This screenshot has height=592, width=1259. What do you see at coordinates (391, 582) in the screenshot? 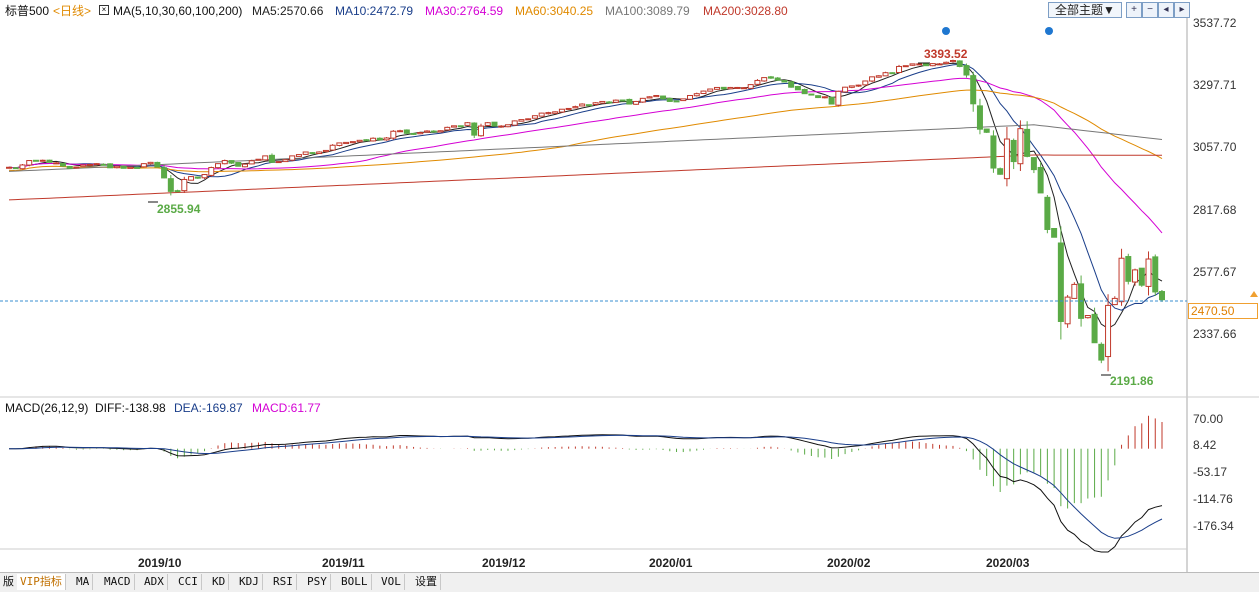
I see `tab-vol: VOL` at bounding box center [391, 582].